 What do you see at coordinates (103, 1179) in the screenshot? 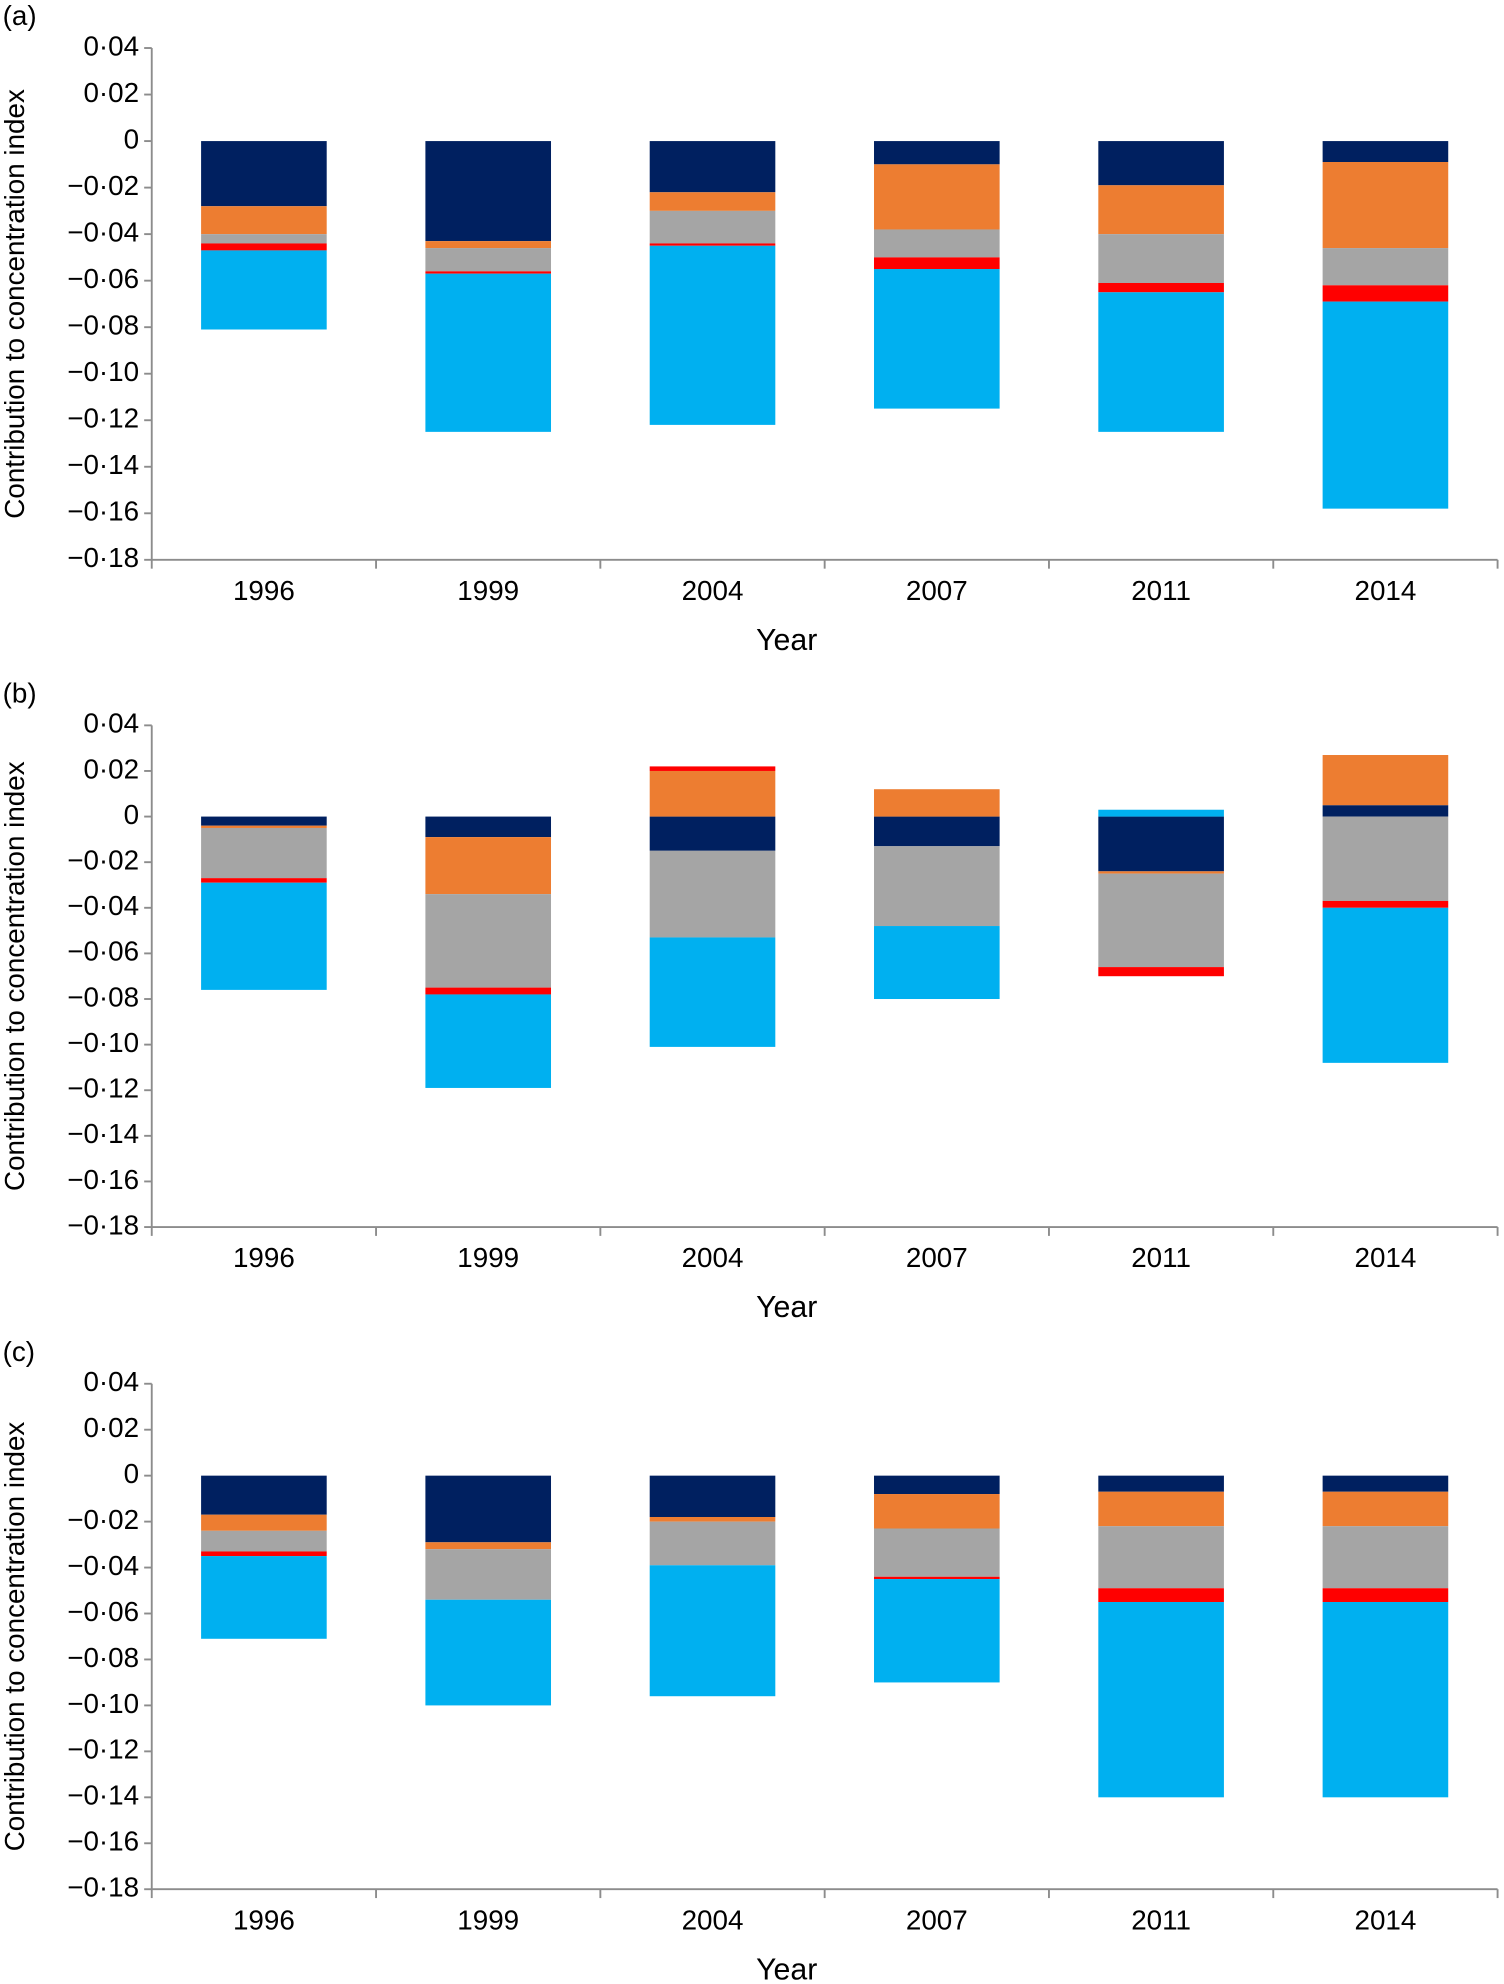
I see `y-tick-label: −0·16` at bounding box center [103, 1179].